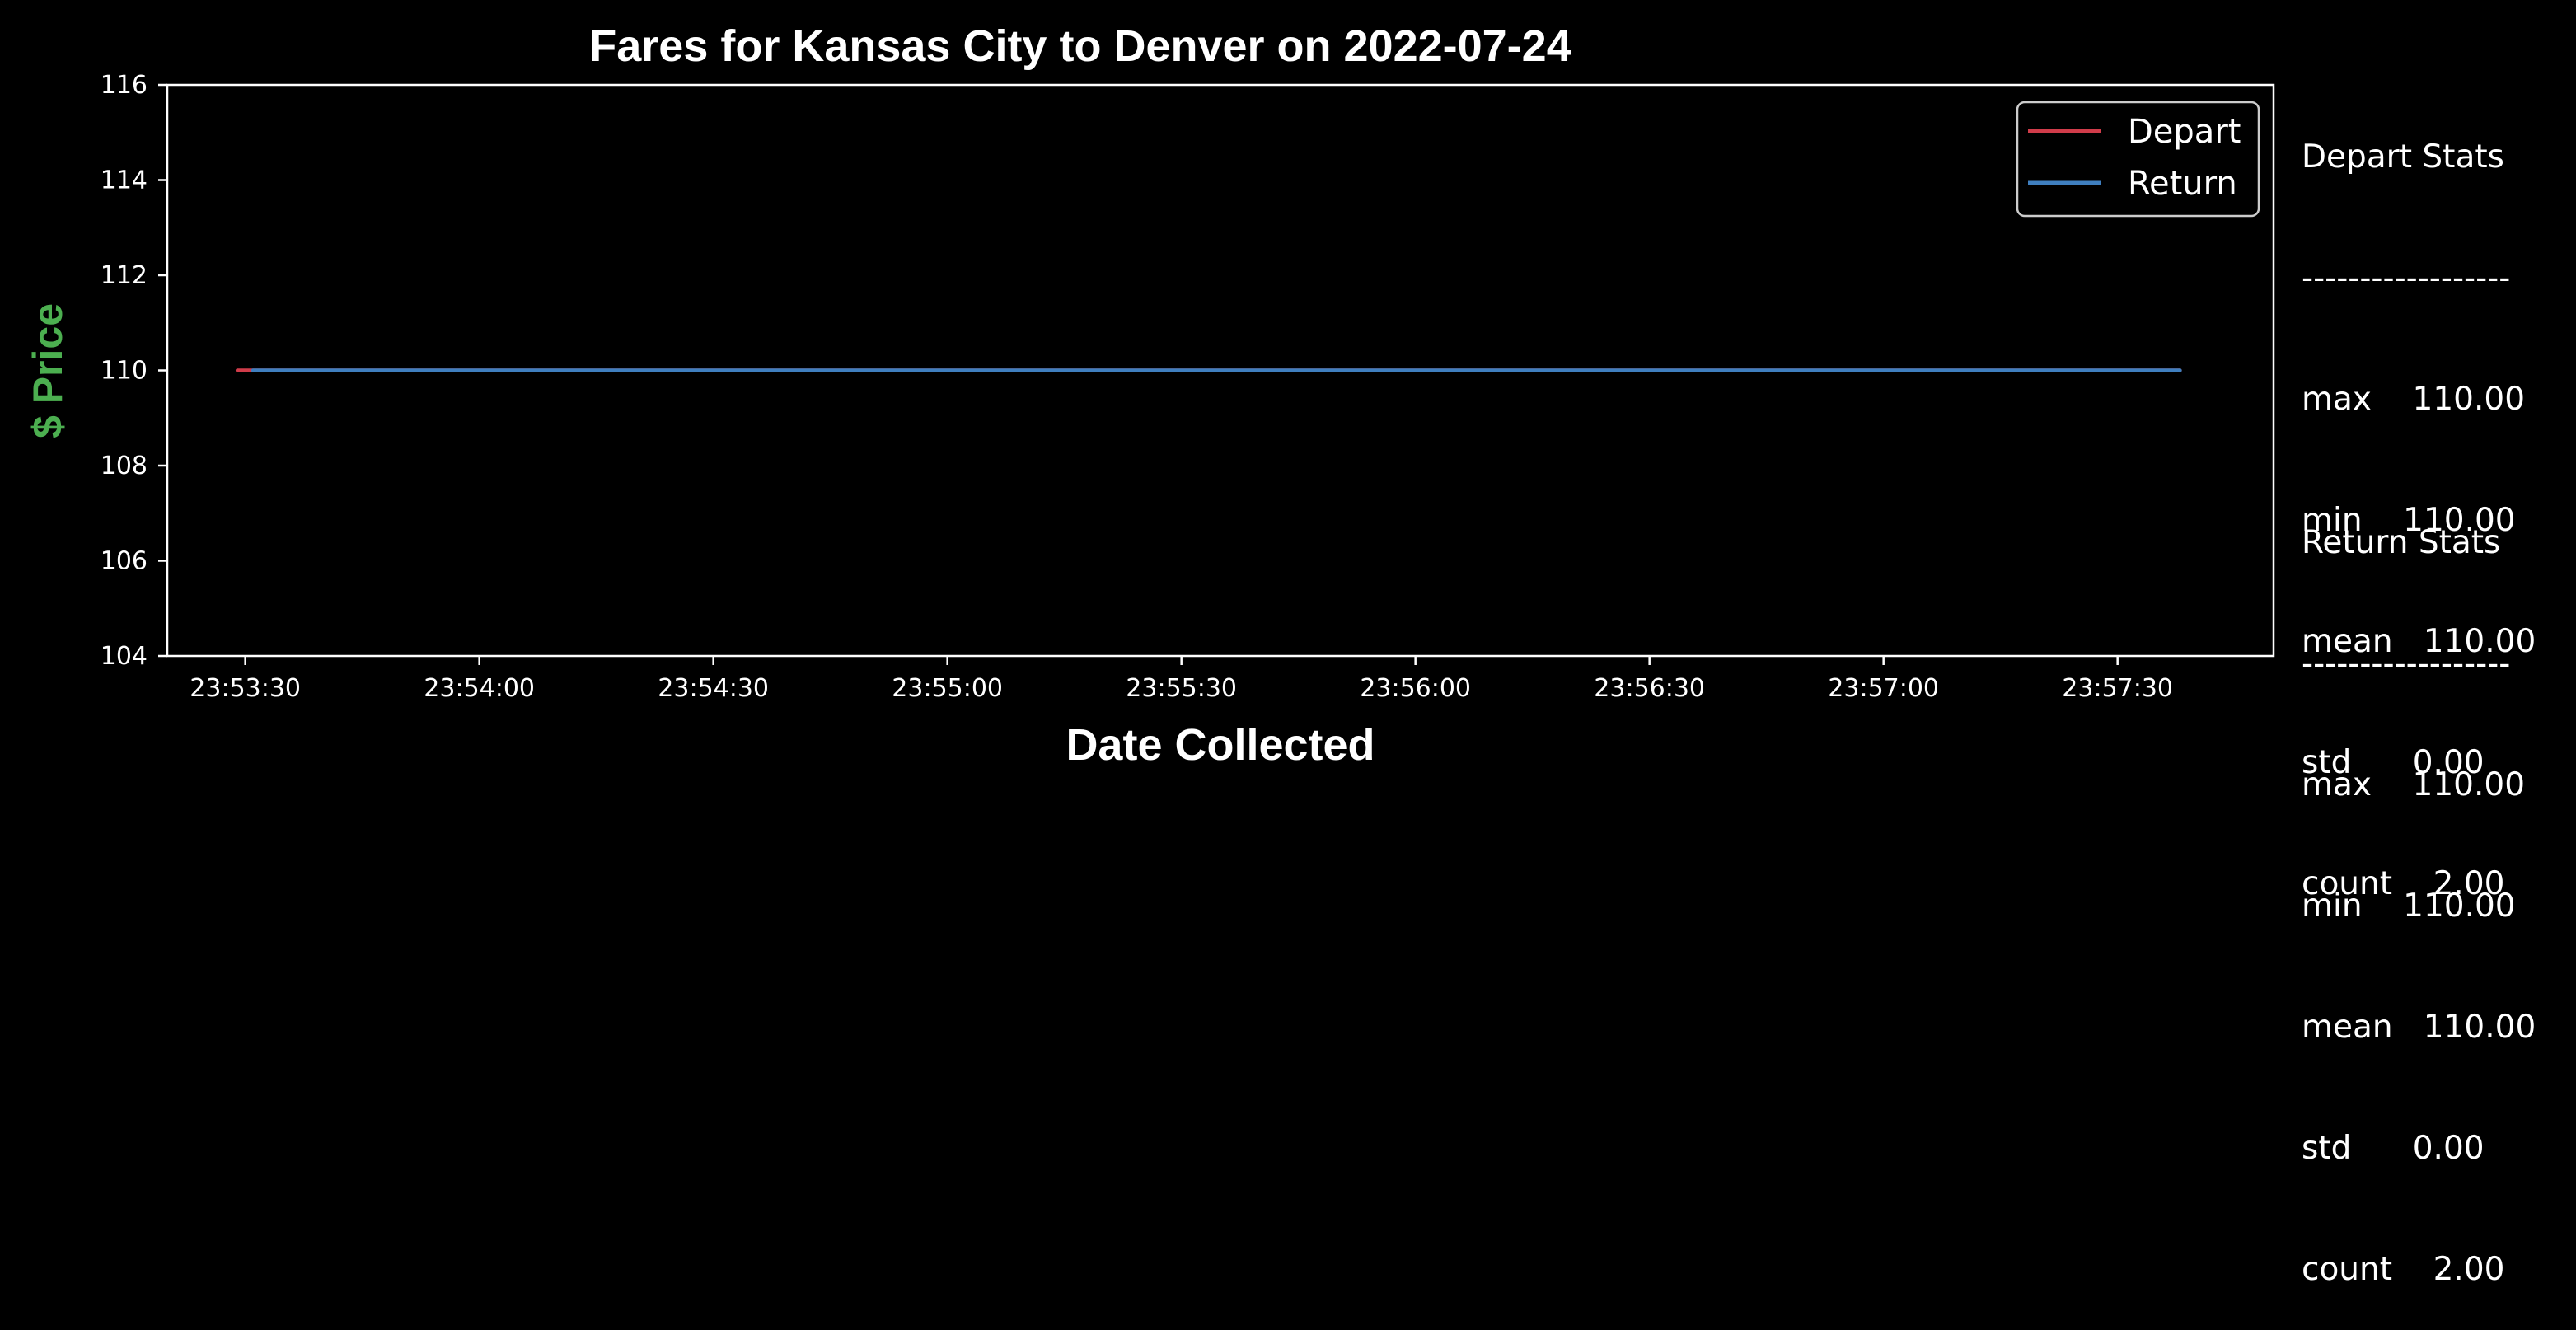 This screenshot has width=2576, height=1330. I want to click on y-tick-label: 104, so click(124, 656).